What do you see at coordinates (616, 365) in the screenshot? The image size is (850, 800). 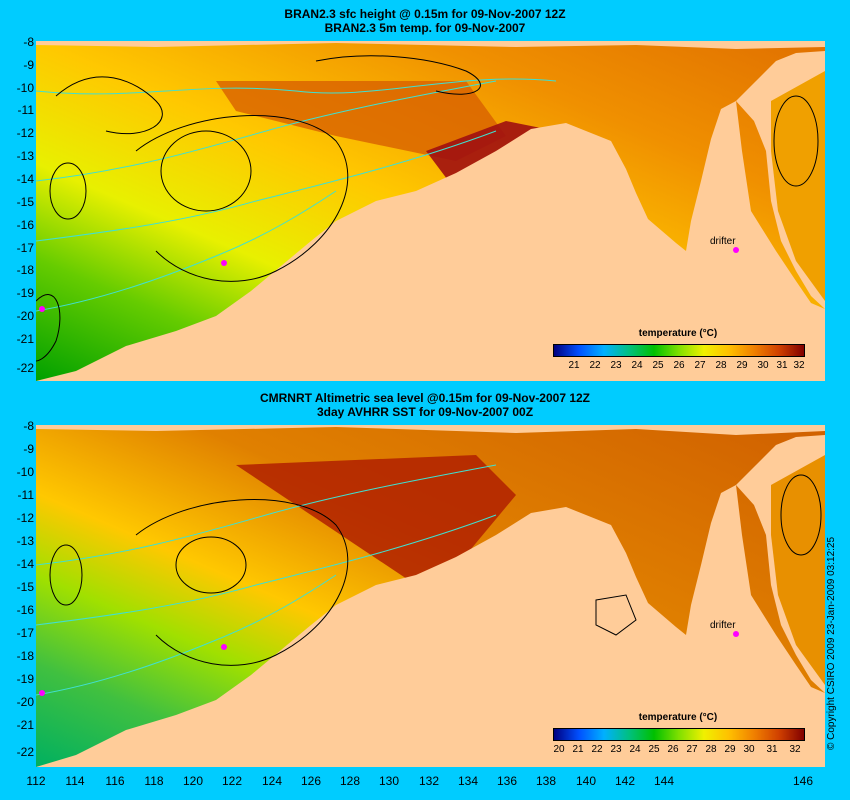 I see `legend-label: 23` at bounding box center [616, 365].